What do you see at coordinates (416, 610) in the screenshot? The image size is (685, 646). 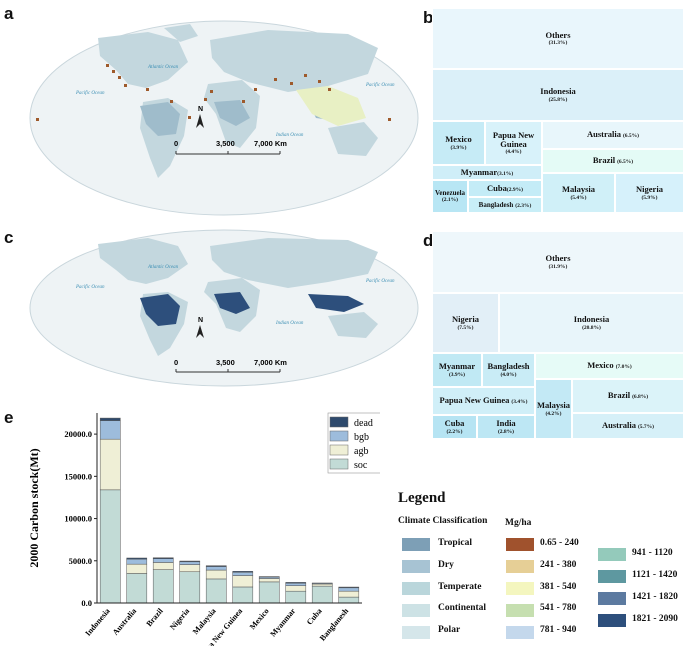 I see `climate-swatch-continental` at bounding box center [416, 610].